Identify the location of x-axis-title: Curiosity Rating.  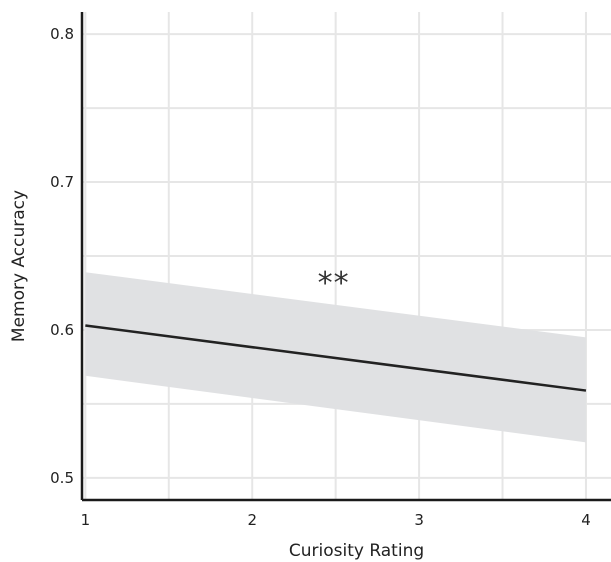
(356, 551).